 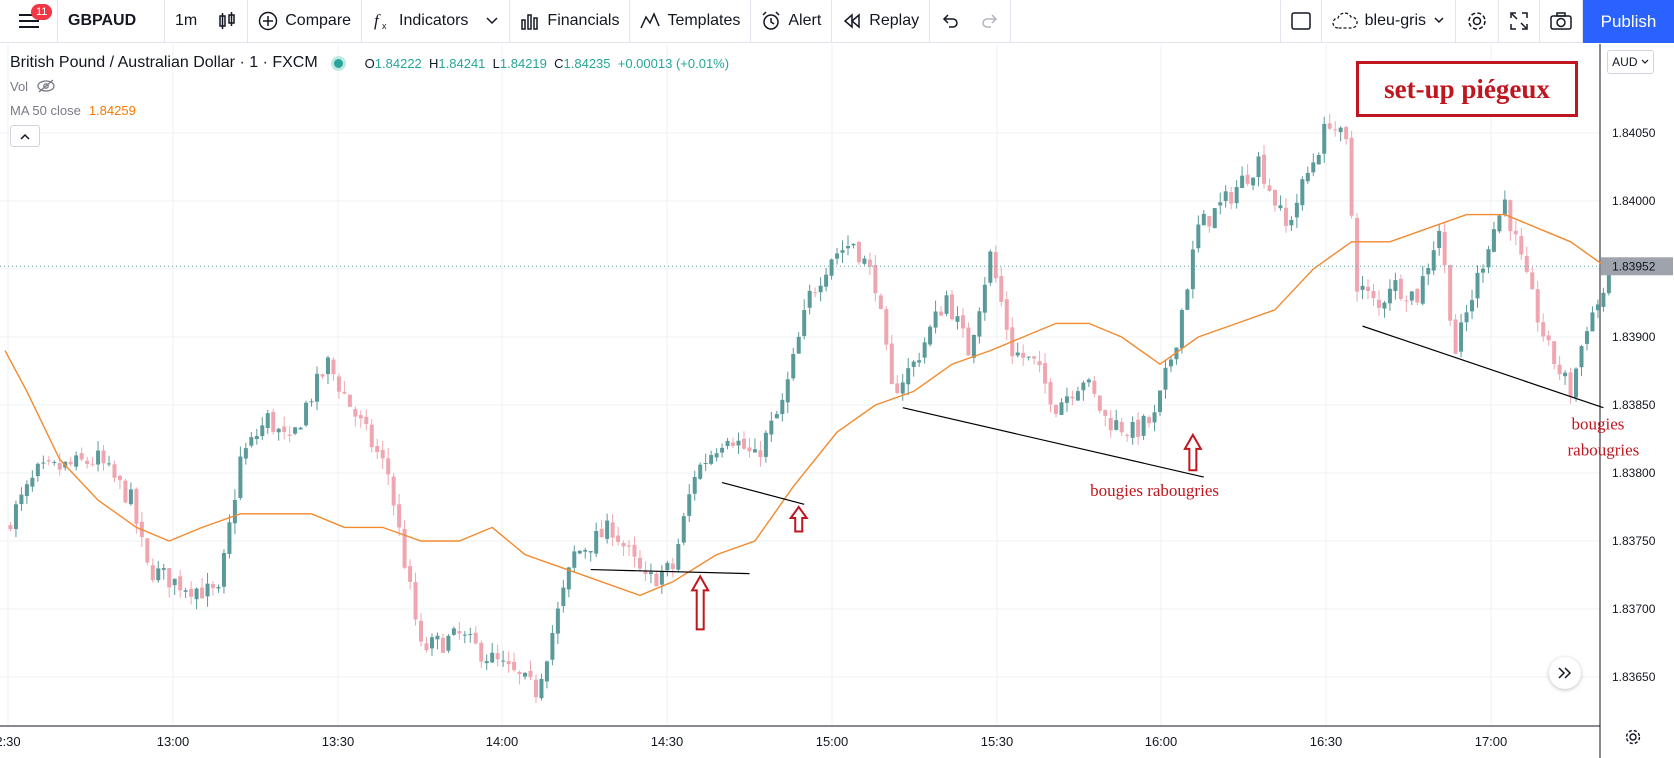 What do you see at coordinates (25, 136) in the screenshot?
I see `collapse-legend-button` at bounding box center [25, 136].